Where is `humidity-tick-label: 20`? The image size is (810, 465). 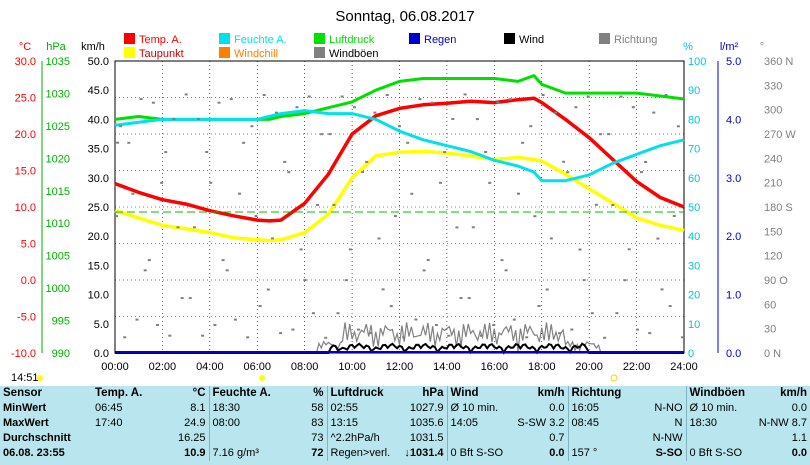 humidity-tick-label: 20 is located at coordinates (694, 296).